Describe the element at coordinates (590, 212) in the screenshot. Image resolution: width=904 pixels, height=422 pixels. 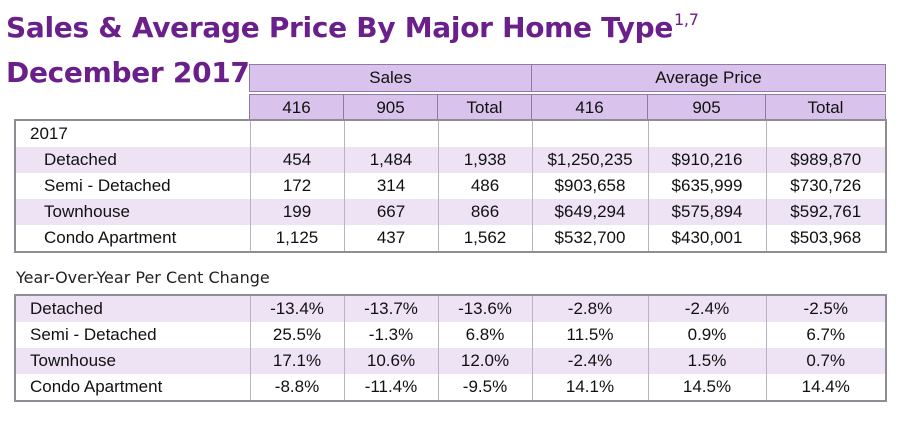
I see `table-cell: $649,294` at that location.